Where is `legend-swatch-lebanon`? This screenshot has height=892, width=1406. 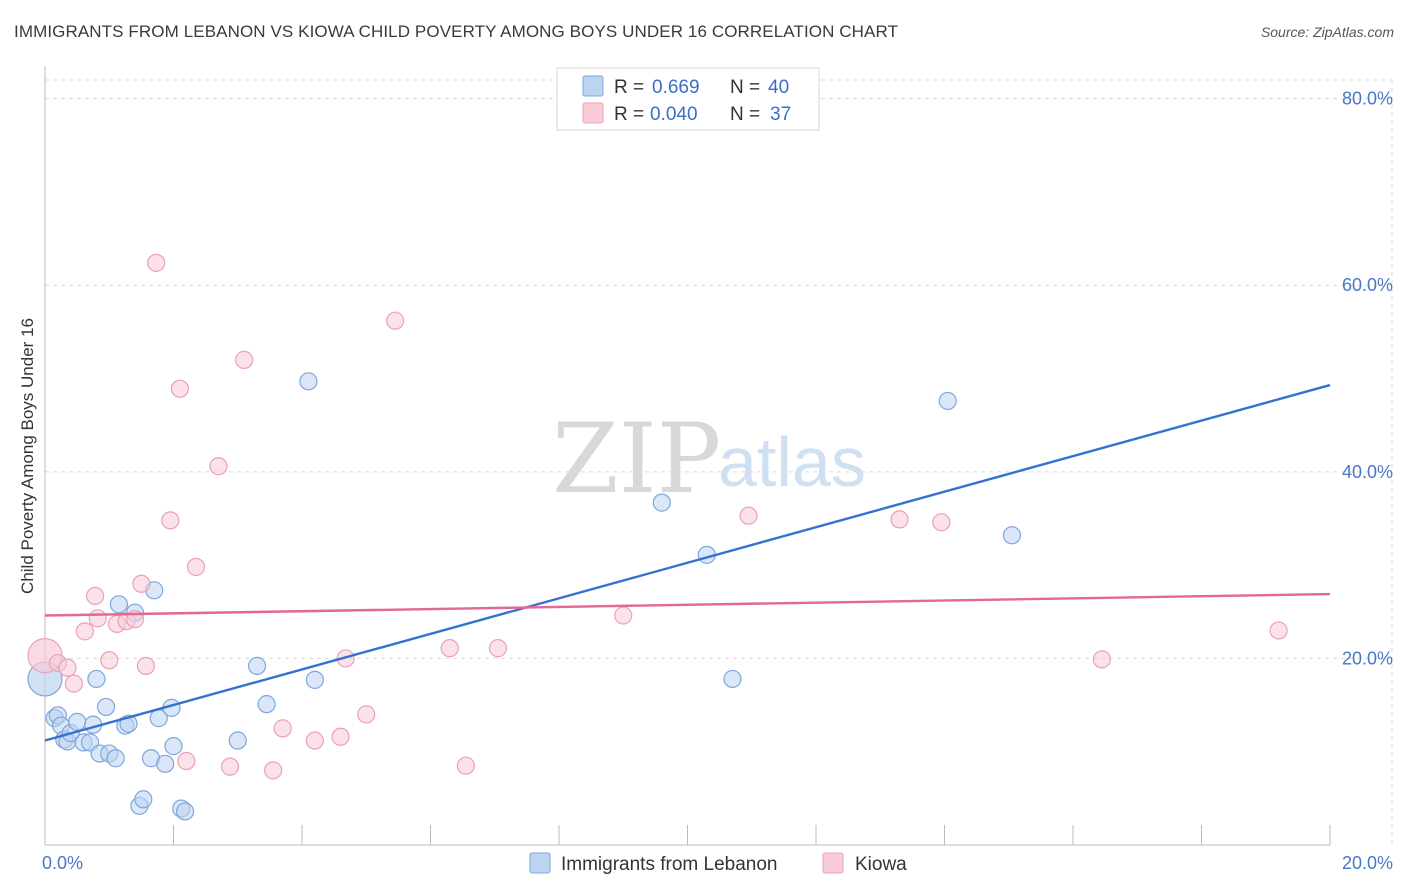 legend-swatch-lebanon is located at coordinates (540, 863).